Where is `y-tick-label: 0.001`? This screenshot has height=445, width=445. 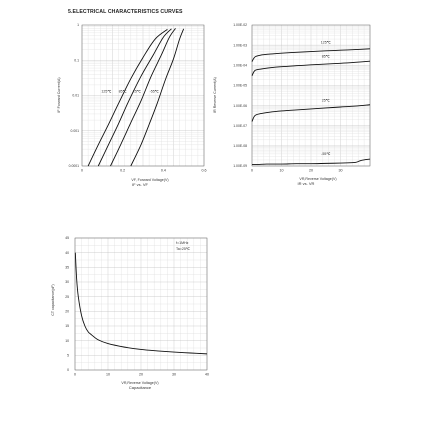 y-tick-label: 0.001 is located at coordinates (75, 131).